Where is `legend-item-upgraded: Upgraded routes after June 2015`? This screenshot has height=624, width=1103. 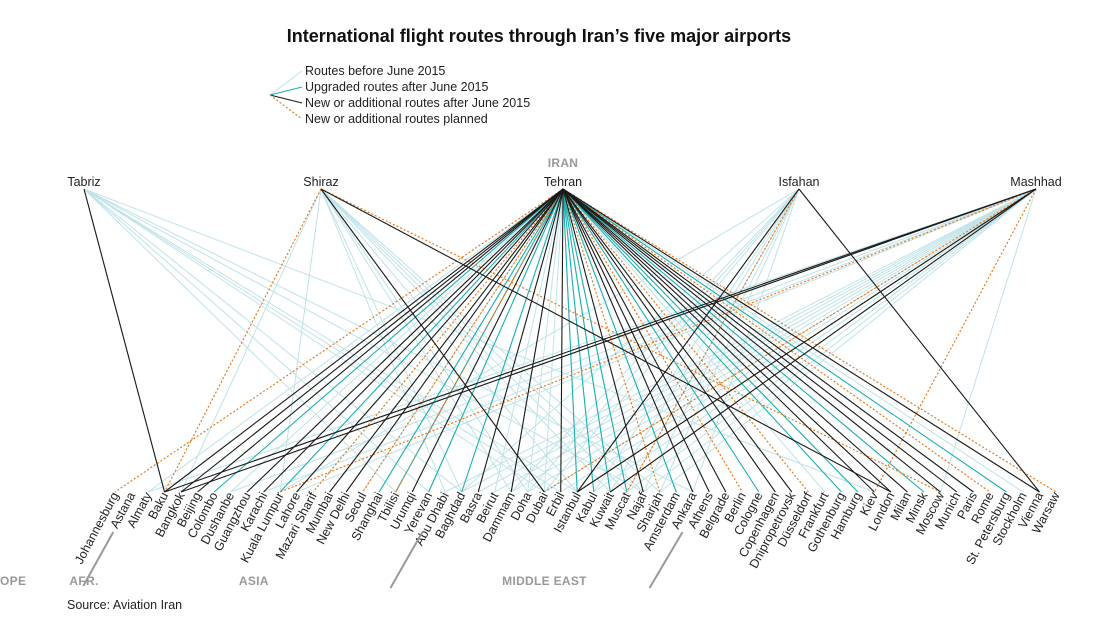
legend-item-upgraded: Upgraded routes after June 2015 is located at coordinates (397, 87).